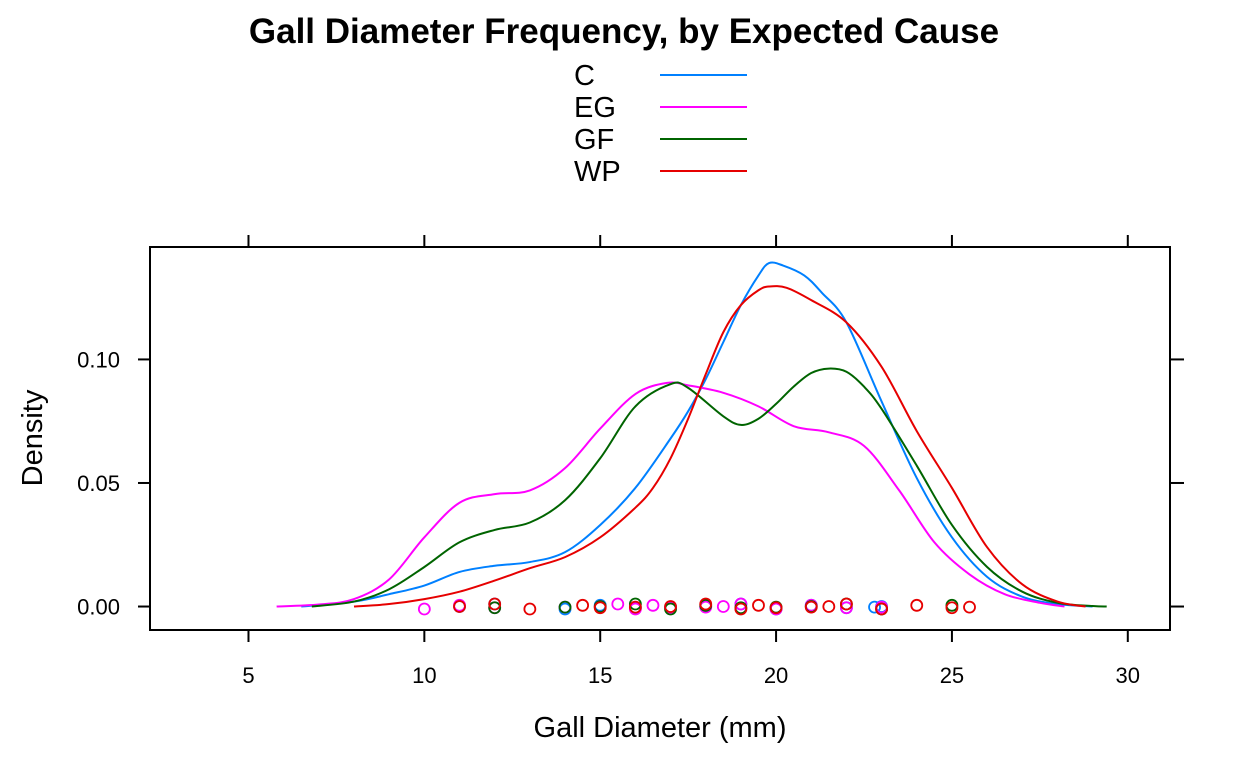 Image resolution: width=1248 pixels, height=773 pixels. Describe the element at coordinates (696, 606) in the screenshot. I see `rug-points` at that location.